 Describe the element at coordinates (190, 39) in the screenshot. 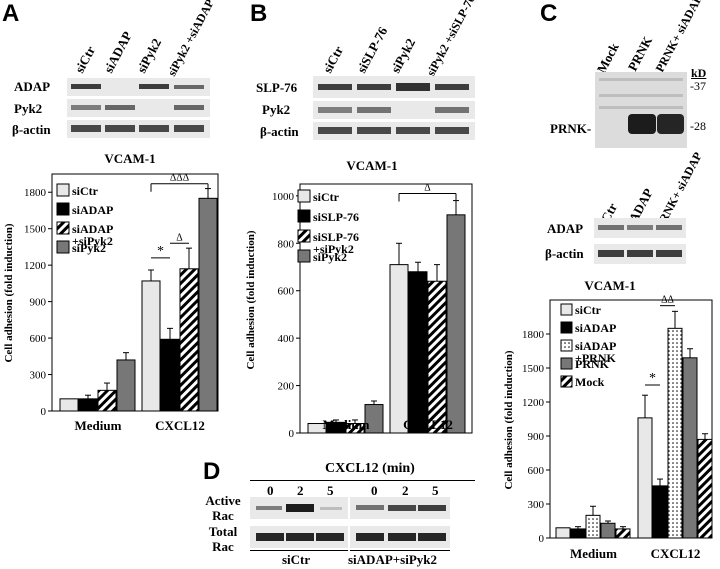

I see `lane-label: siPyk2 +siADAP` at that location.